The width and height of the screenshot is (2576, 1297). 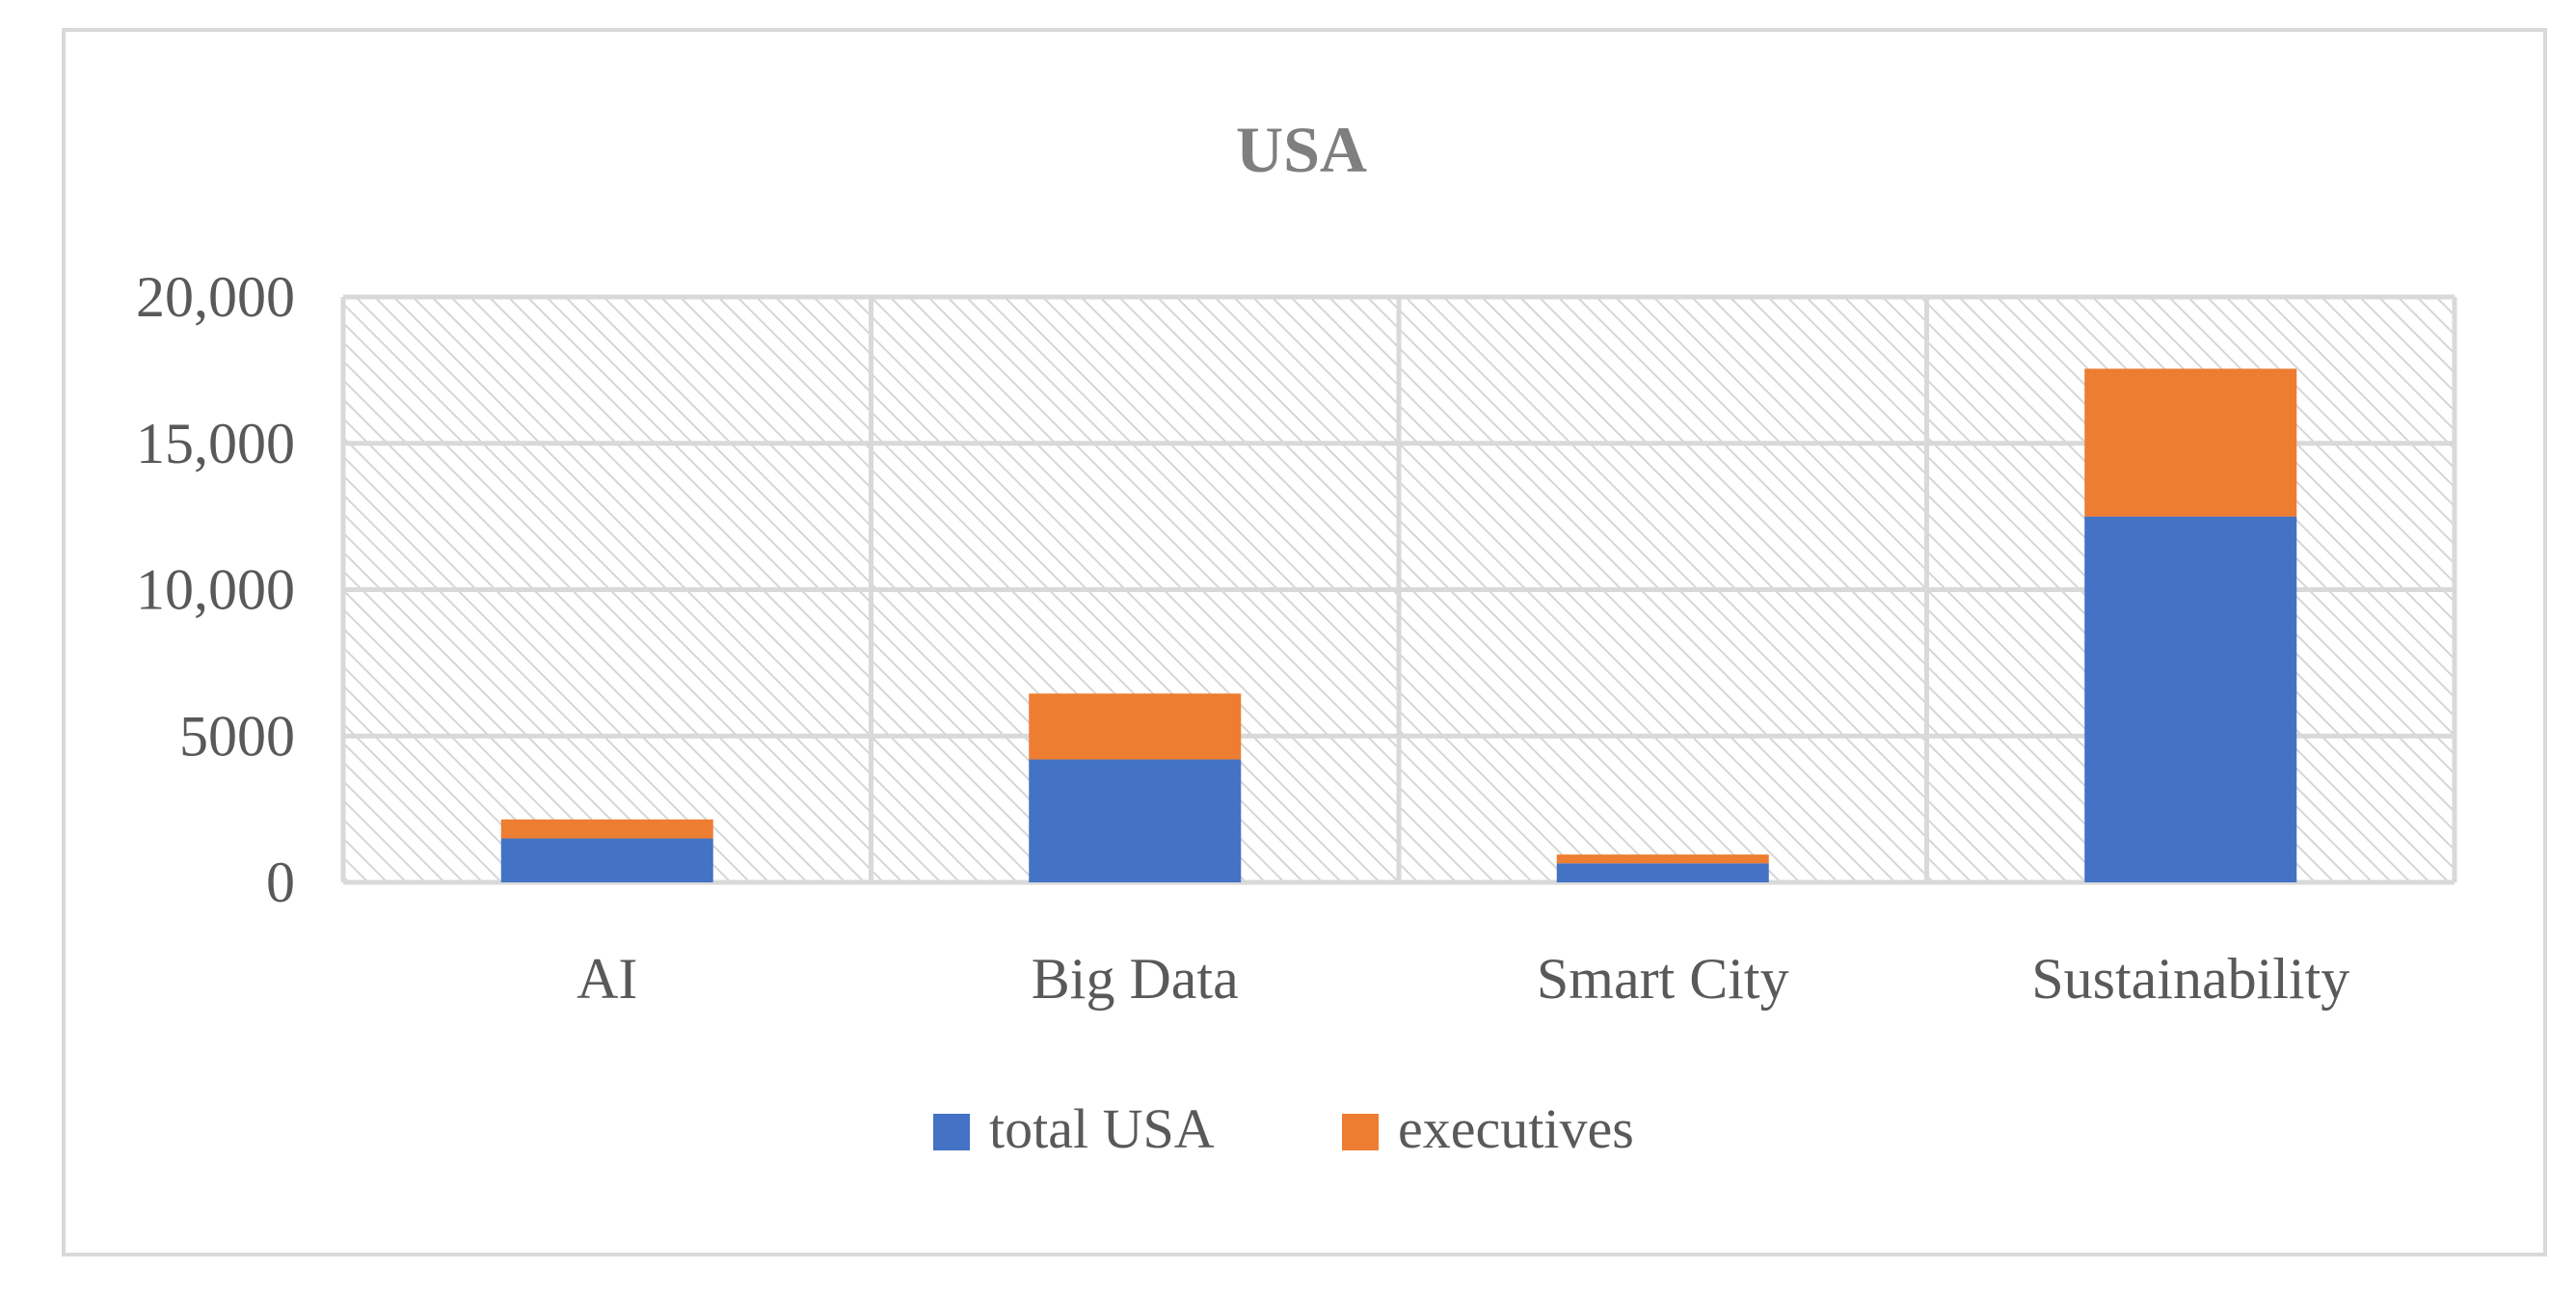 I want to click on y-tick-label-1: 5000, so click(x=237, y=736).